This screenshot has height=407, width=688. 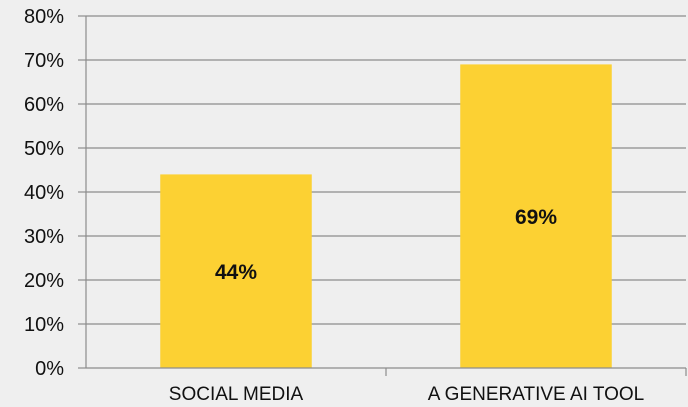 What do you see at coordinates (386, 245) in the screenshot?
I see `data-labels: 44% 69%` at bounding box center [386, 245].